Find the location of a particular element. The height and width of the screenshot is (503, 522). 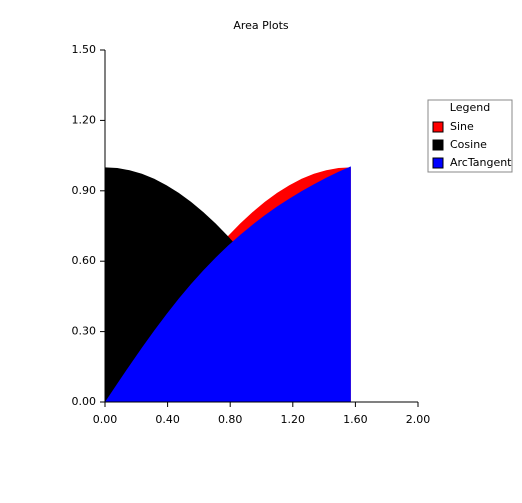

x-tick-label: 1.20 is located at coordinates (293, 419).